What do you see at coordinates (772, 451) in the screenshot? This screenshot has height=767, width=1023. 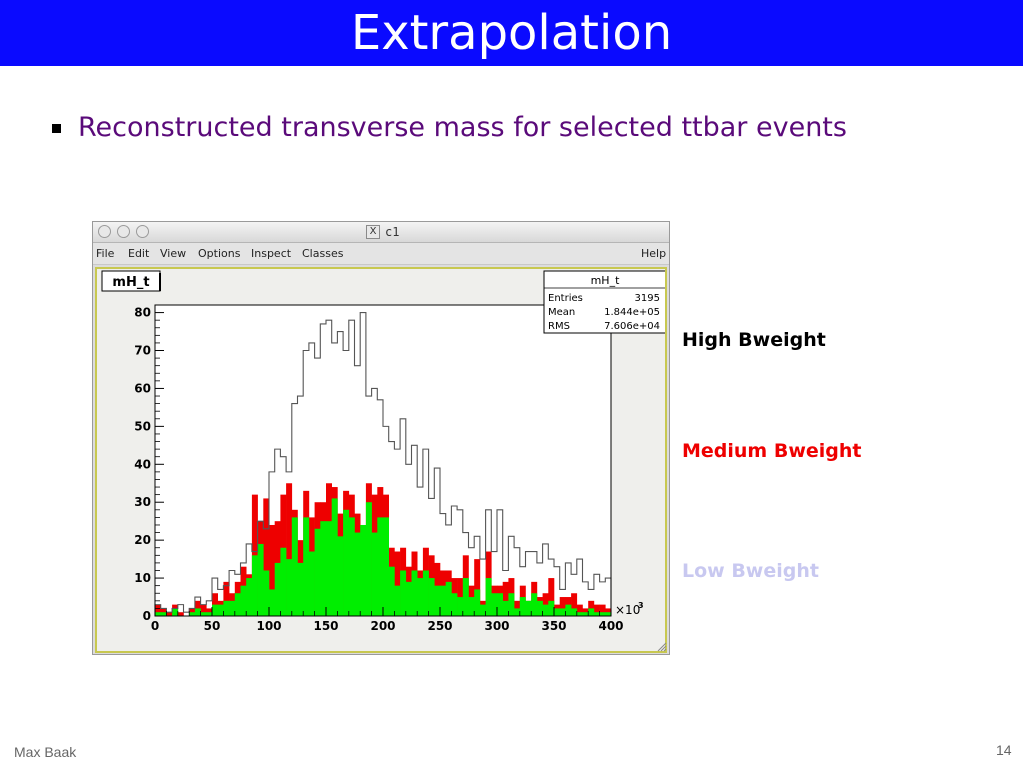 I see `label-medium-bweight: Medium Bweight` at bounding box center [772, 451].